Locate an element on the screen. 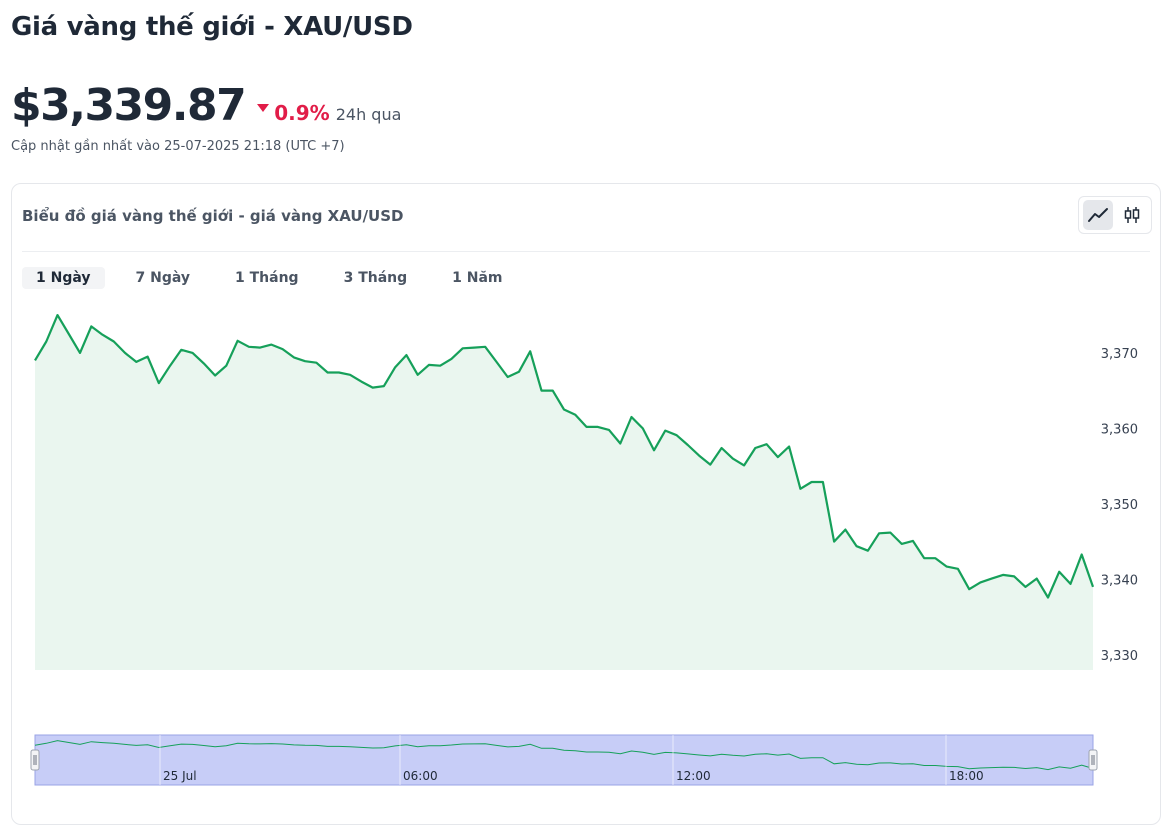 The width and height of the screenshot is (1170, 825). range-tab-7-days: 7 Ngày is located at coordinates (163, 278).